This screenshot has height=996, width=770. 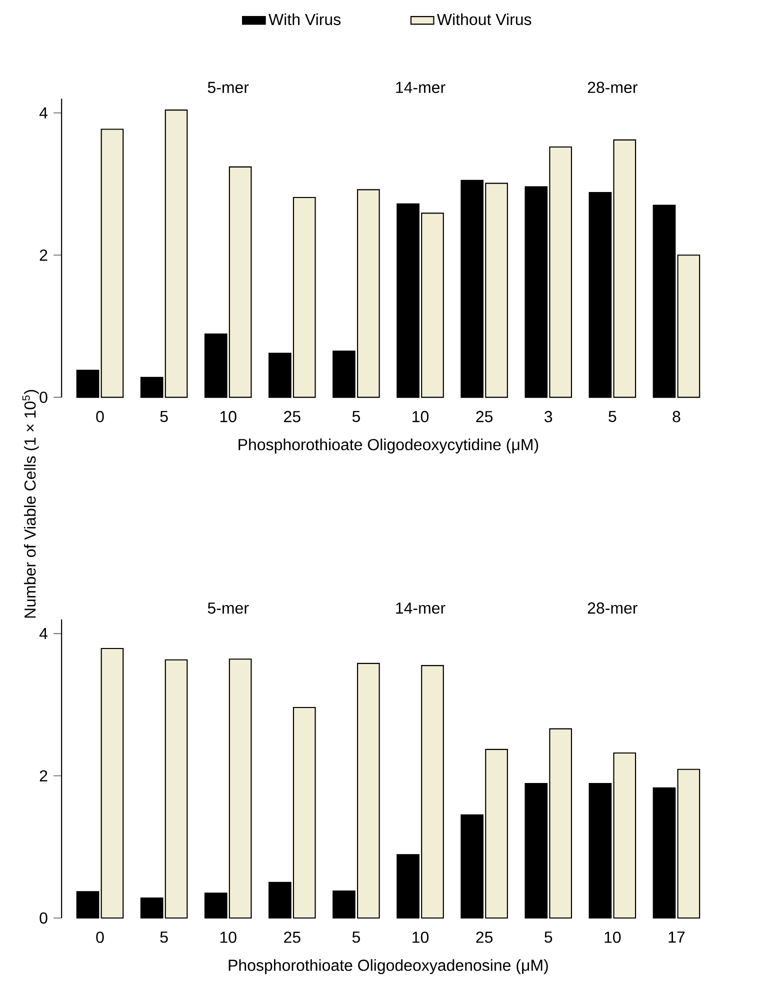 What do you see at coordinates (676, 937) in the screenshot?
I see `x-tick-label: 17` at bounding box center [676, 937].